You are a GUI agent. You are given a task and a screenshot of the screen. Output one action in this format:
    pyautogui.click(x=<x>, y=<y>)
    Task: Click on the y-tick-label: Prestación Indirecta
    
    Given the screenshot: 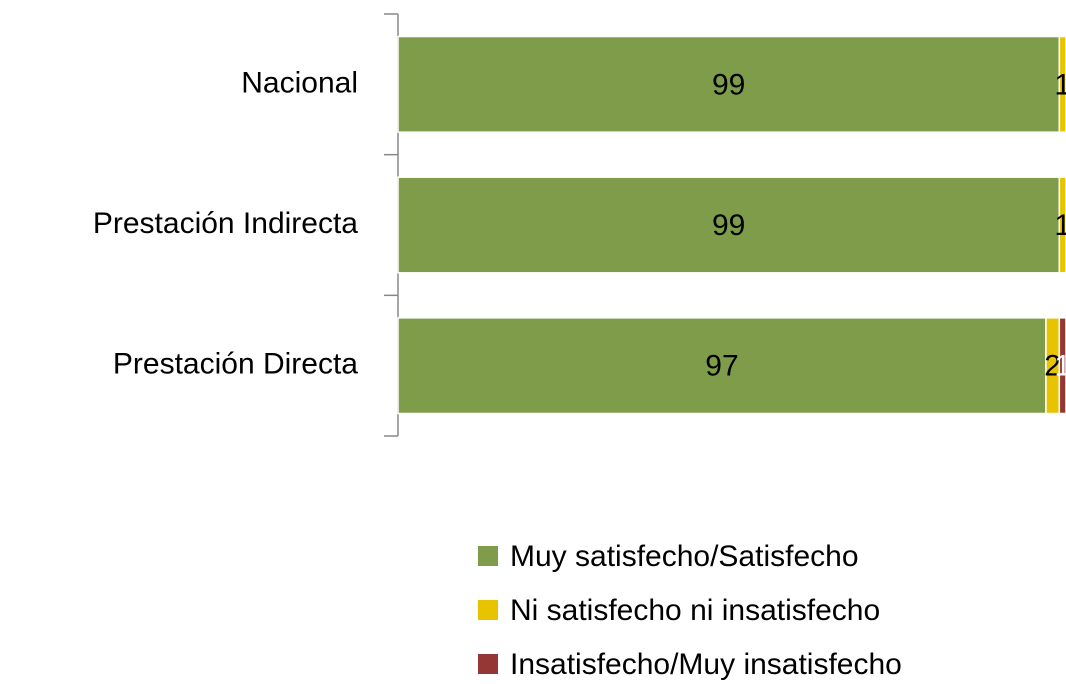 What is the action you would take?
    pyautogui.click(x=225, y=223)
    